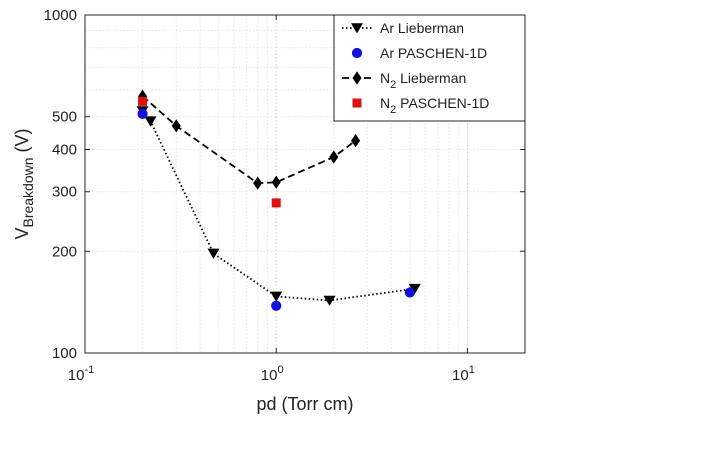 This screenshot has height=449, width=704. I want to click on legend-entry: N2 Lieberman, so click(404, 80).